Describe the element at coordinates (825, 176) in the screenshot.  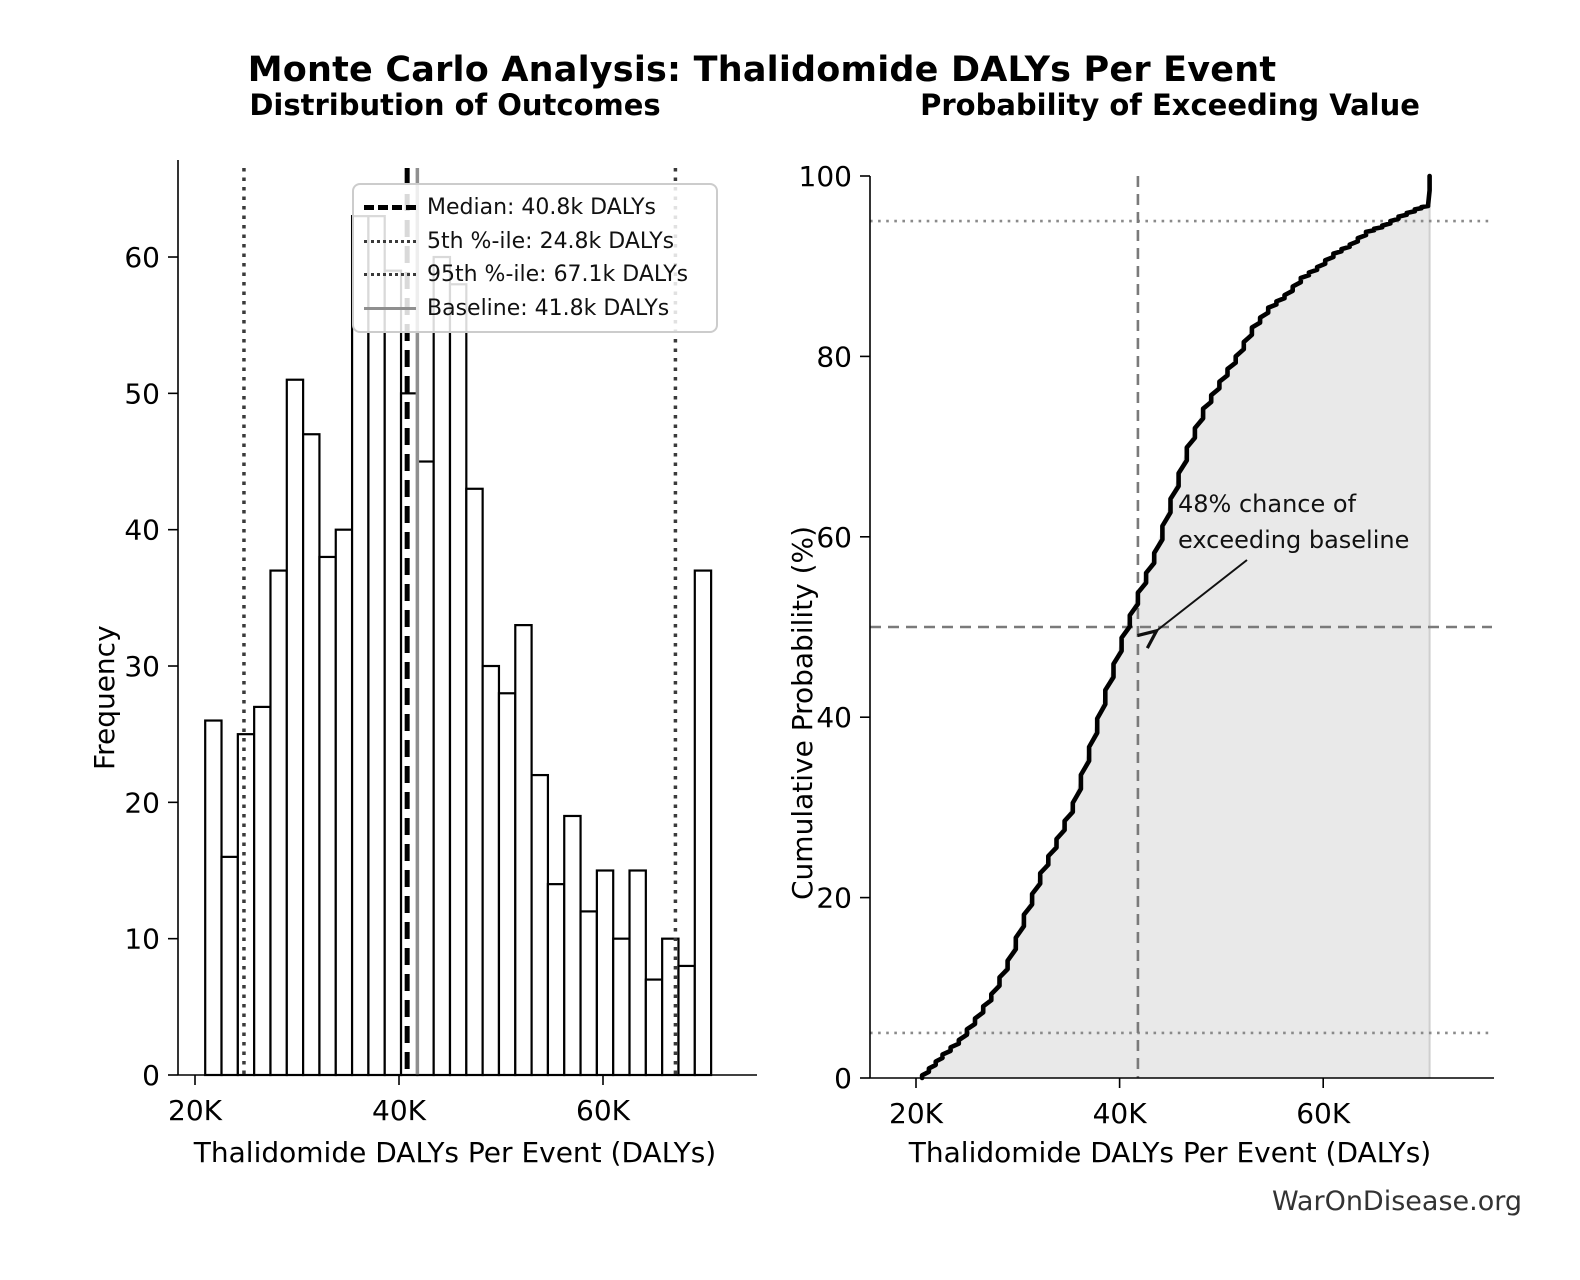
I see `y-tick-label: 100` at that location.